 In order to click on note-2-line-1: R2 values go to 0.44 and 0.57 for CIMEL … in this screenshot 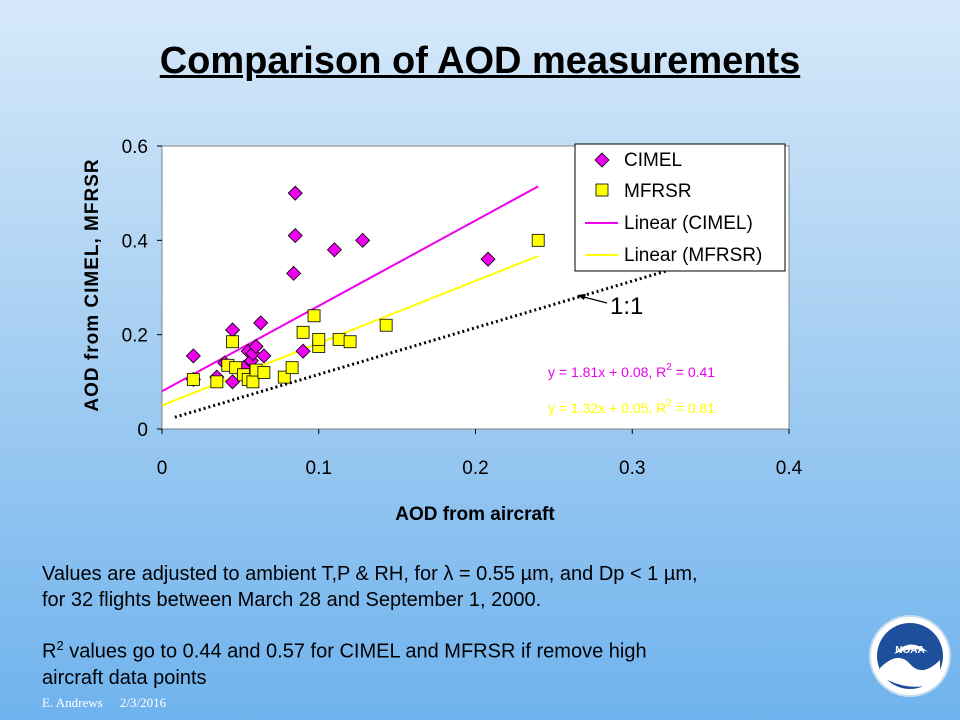, I will do `click(457, 649)`.